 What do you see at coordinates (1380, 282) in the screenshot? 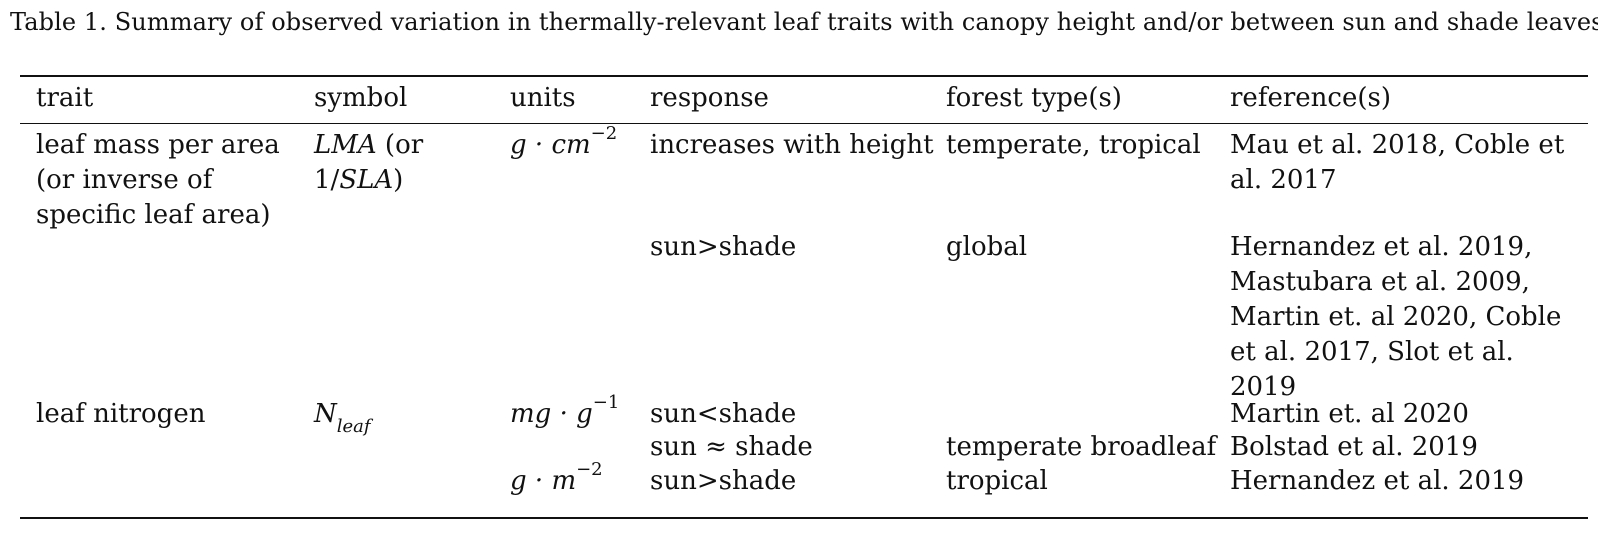
I see `reference-line: Mastubara et al. 2009,` at bounding box center [1380, 282].